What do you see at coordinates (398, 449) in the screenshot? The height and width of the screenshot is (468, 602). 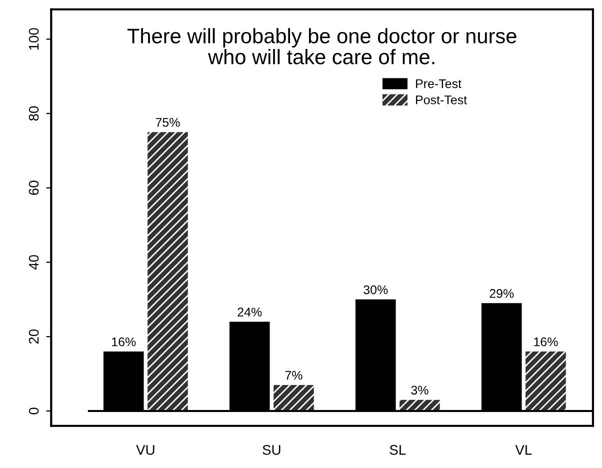 I see `x-tick-label: SL` at bounding box center [398, 449].